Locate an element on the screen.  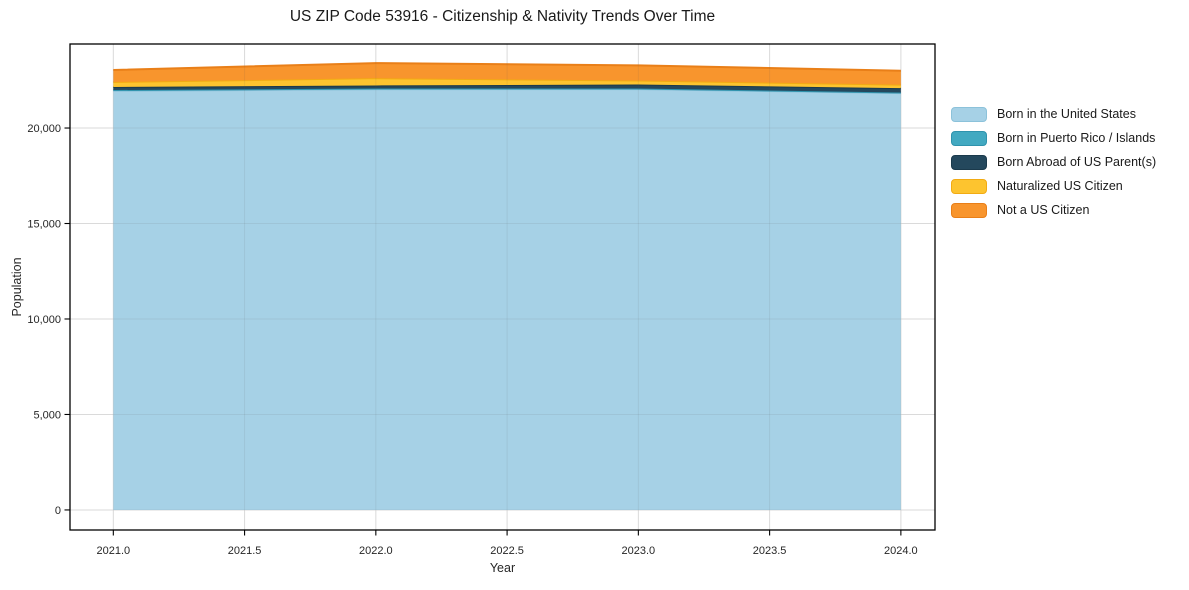
y-tick-label: 15,000 is located at coordinates (44, 225).